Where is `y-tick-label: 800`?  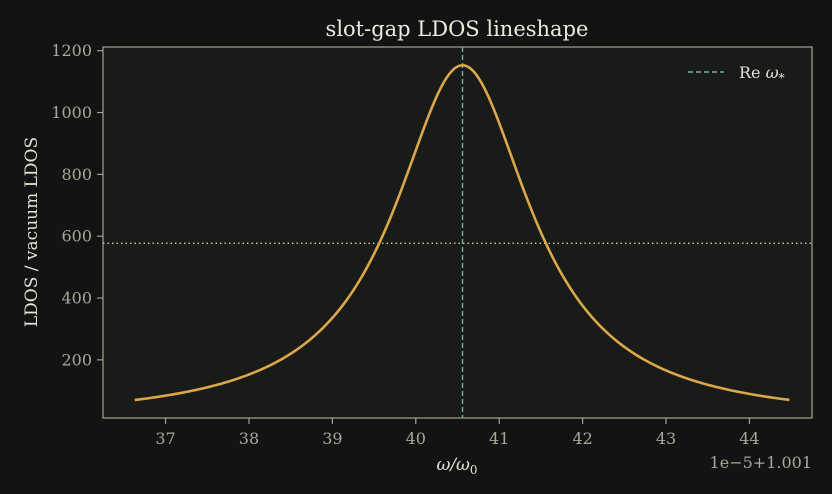 y-tick-label: 800 is located at coordinates (76, 174).